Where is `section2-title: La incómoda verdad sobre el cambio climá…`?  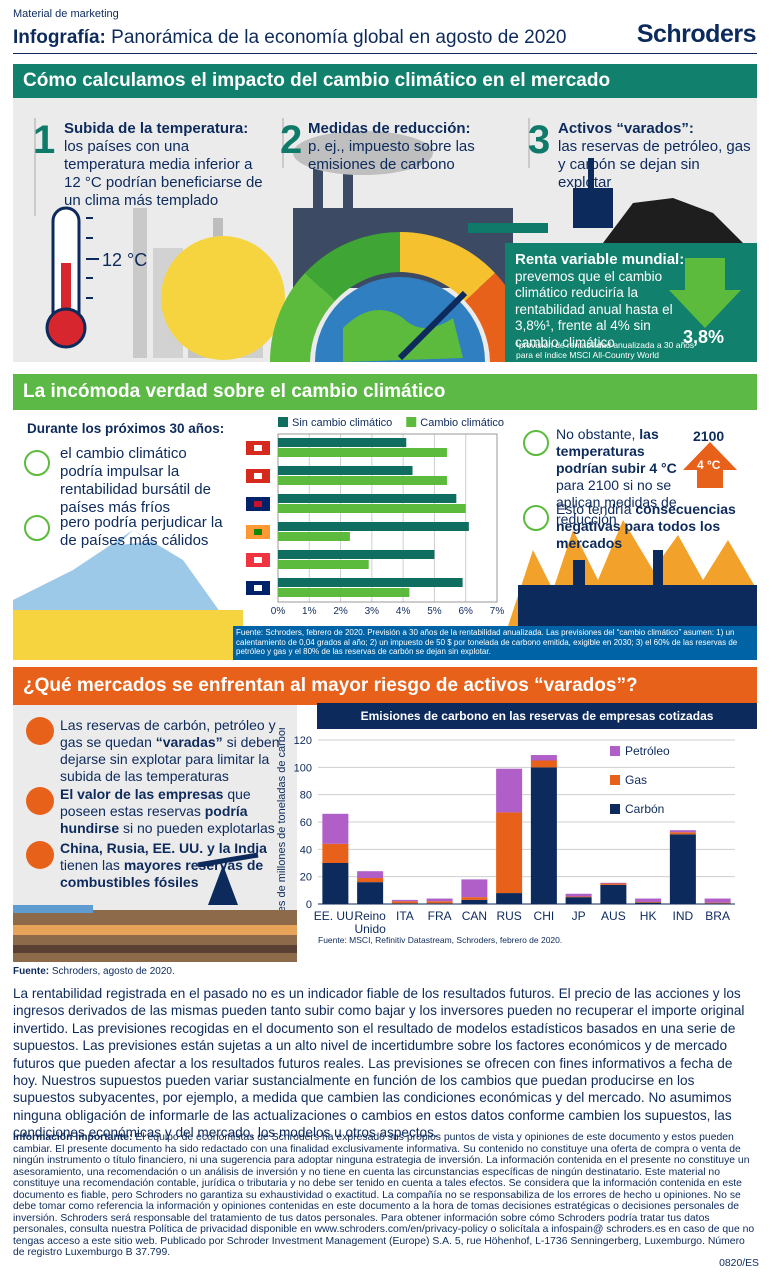
section2-title: La incómoda verdad sobre el cambio climá… is located at coordinates (385, 392).